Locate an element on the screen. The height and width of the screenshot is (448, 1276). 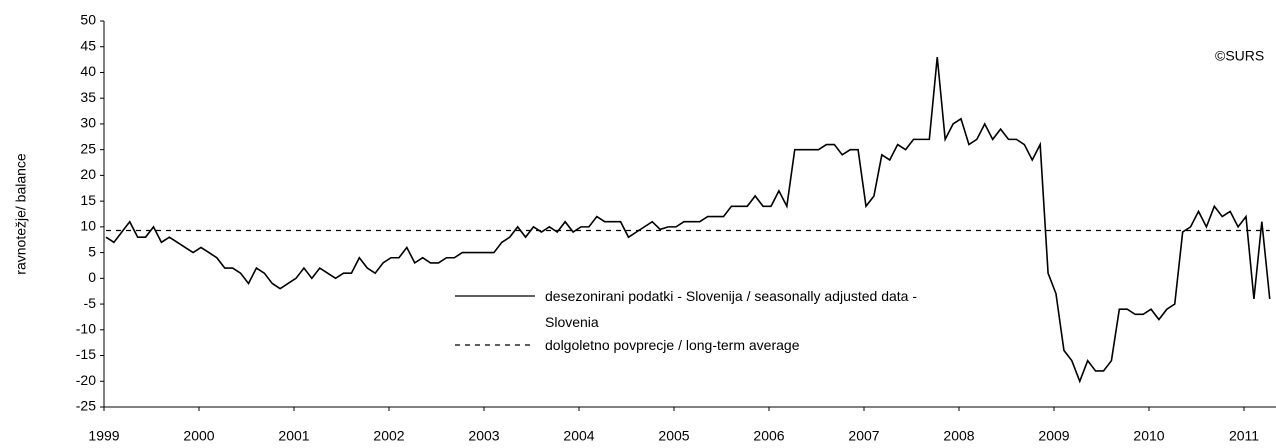
x-tick-label: 2002 is located at coordinates (388, 436).